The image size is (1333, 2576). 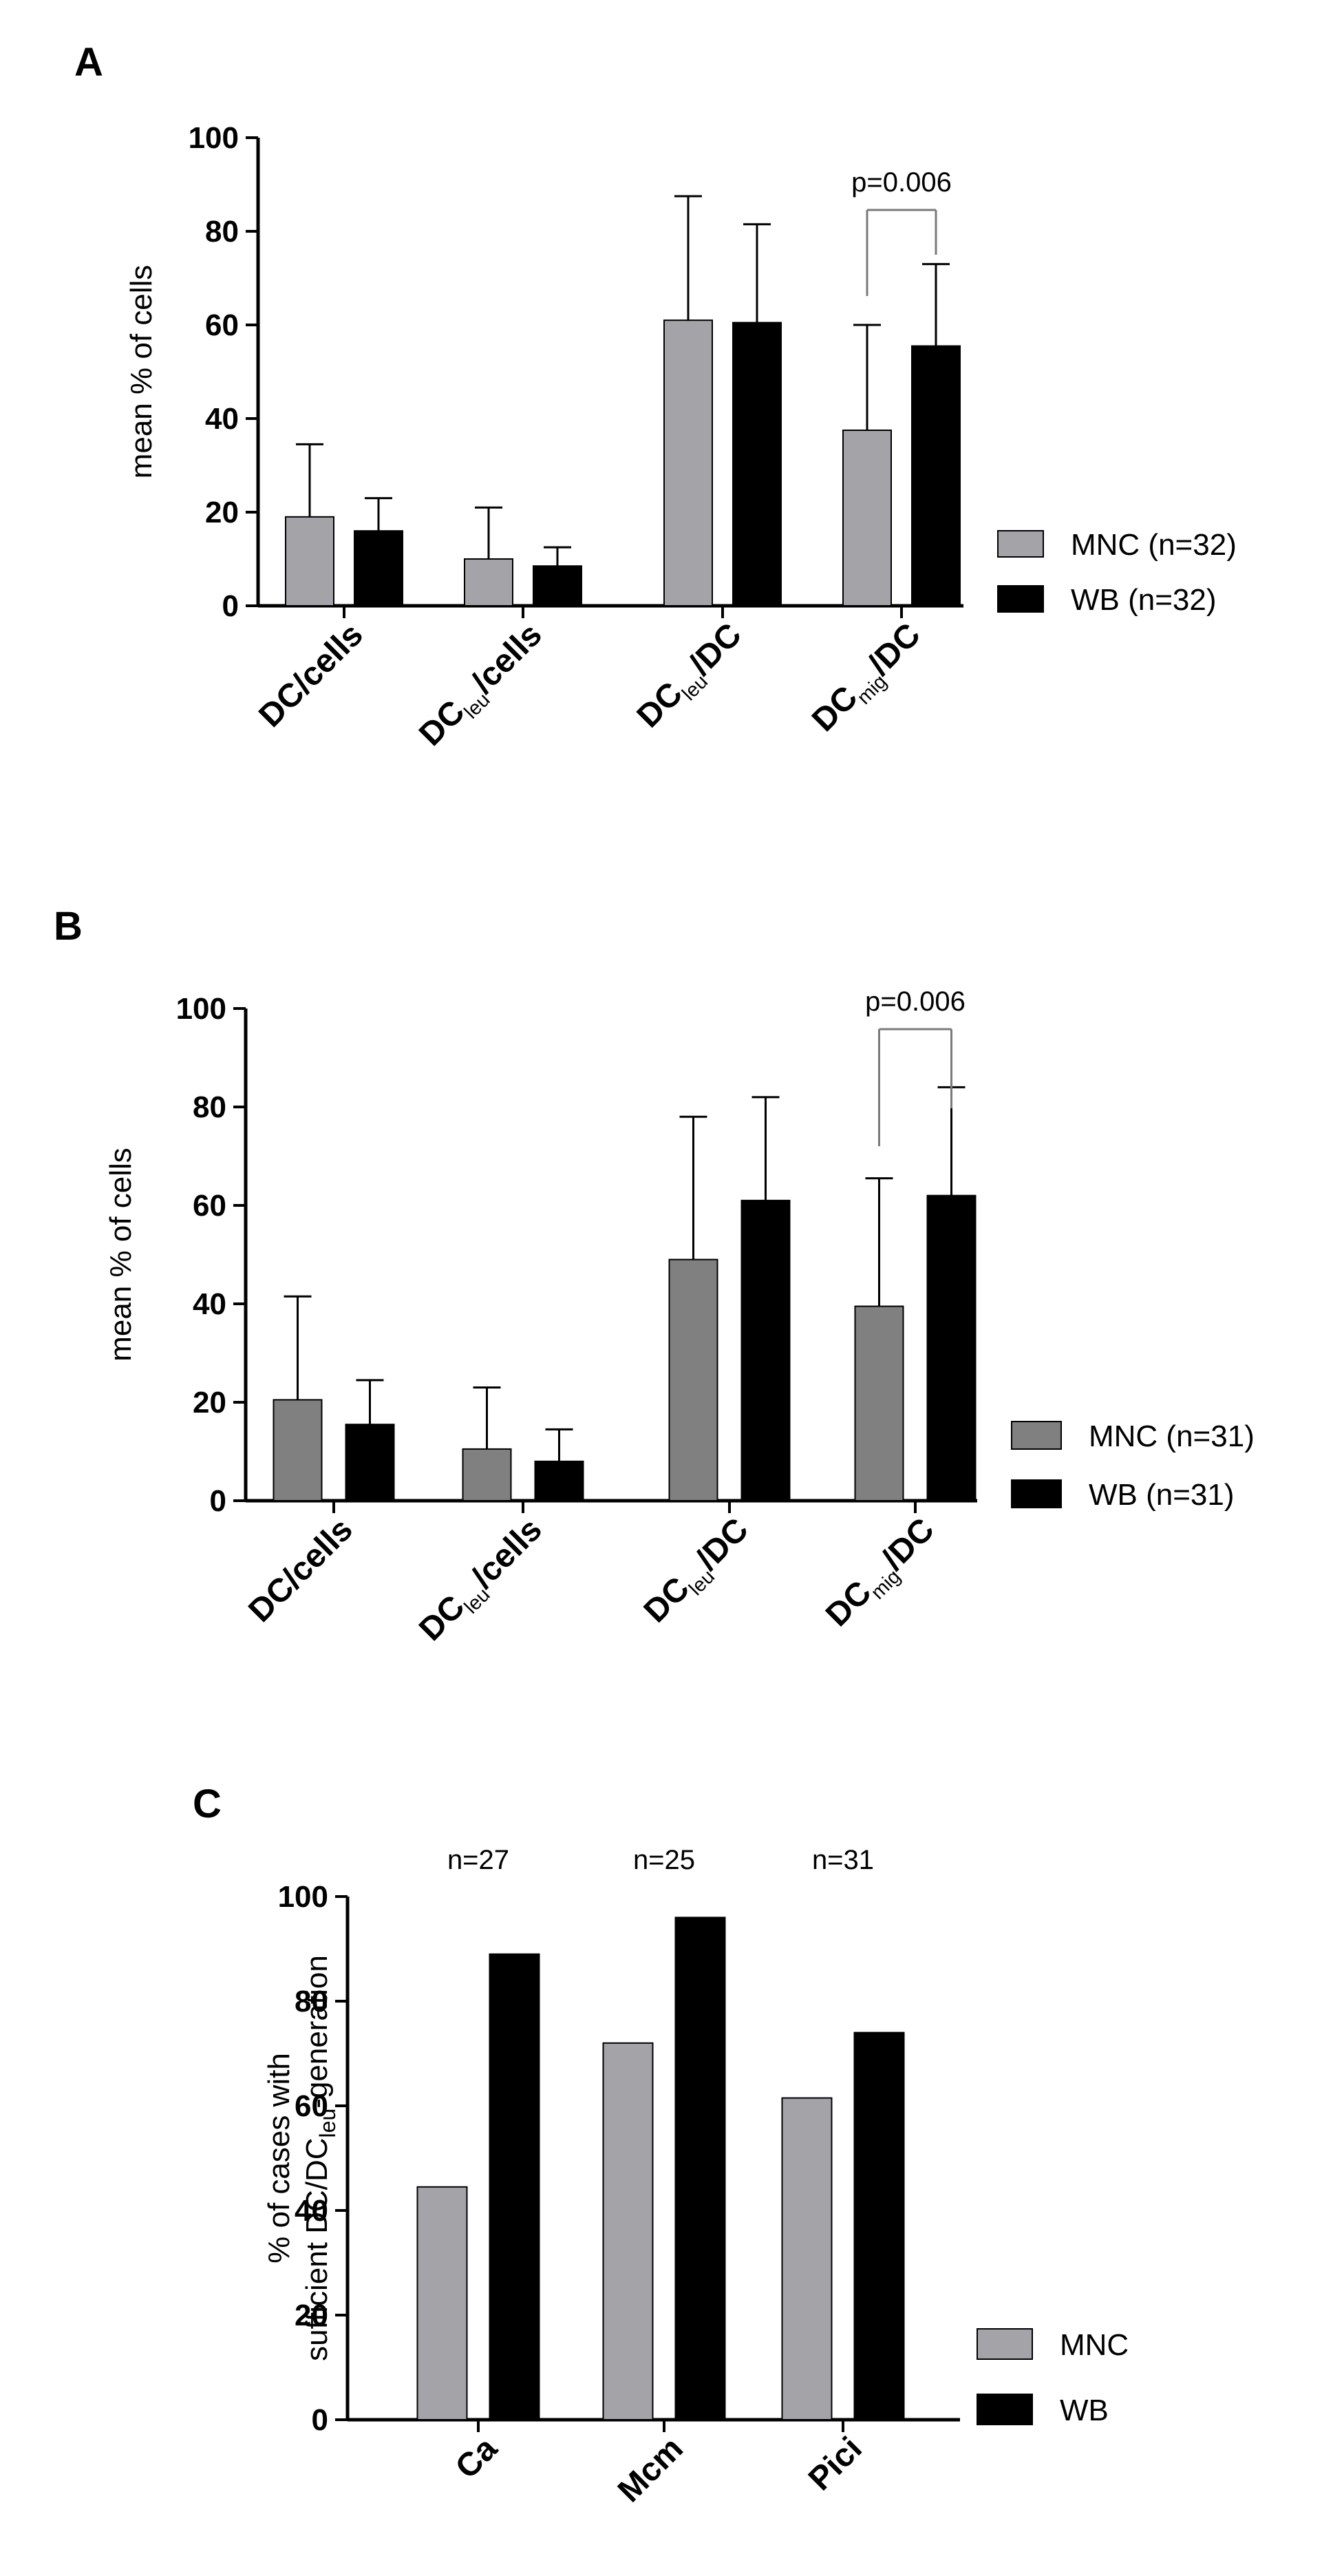 What do you see at coordinates (207, 1804) in the screenshot?
I see `panel-letter-c: C` at bounding box center [207, 1804].